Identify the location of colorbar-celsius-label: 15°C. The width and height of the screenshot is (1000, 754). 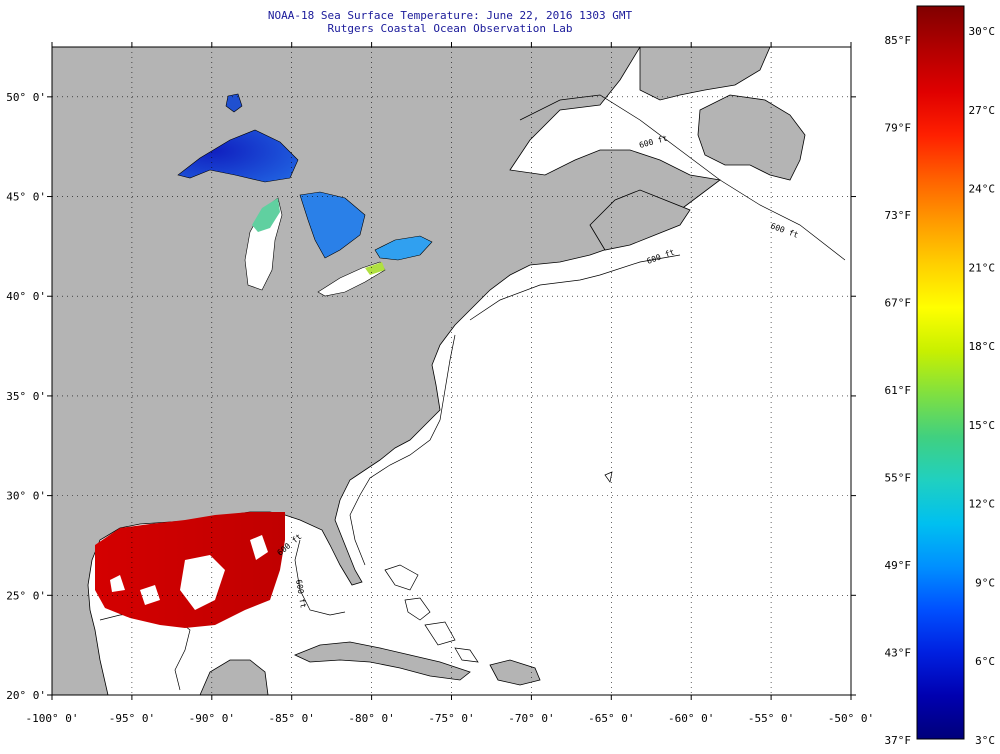
(982, 425).